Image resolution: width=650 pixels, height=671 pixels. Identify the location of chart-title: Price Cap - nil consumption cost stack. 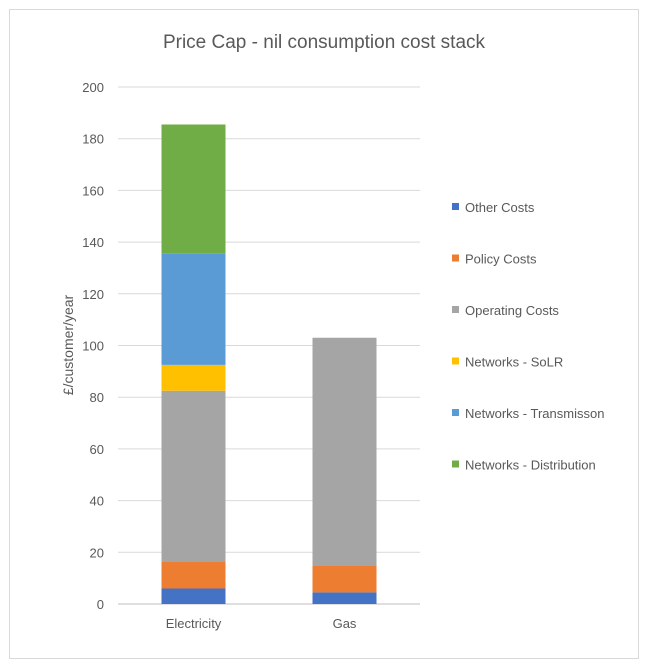
(324, 42).